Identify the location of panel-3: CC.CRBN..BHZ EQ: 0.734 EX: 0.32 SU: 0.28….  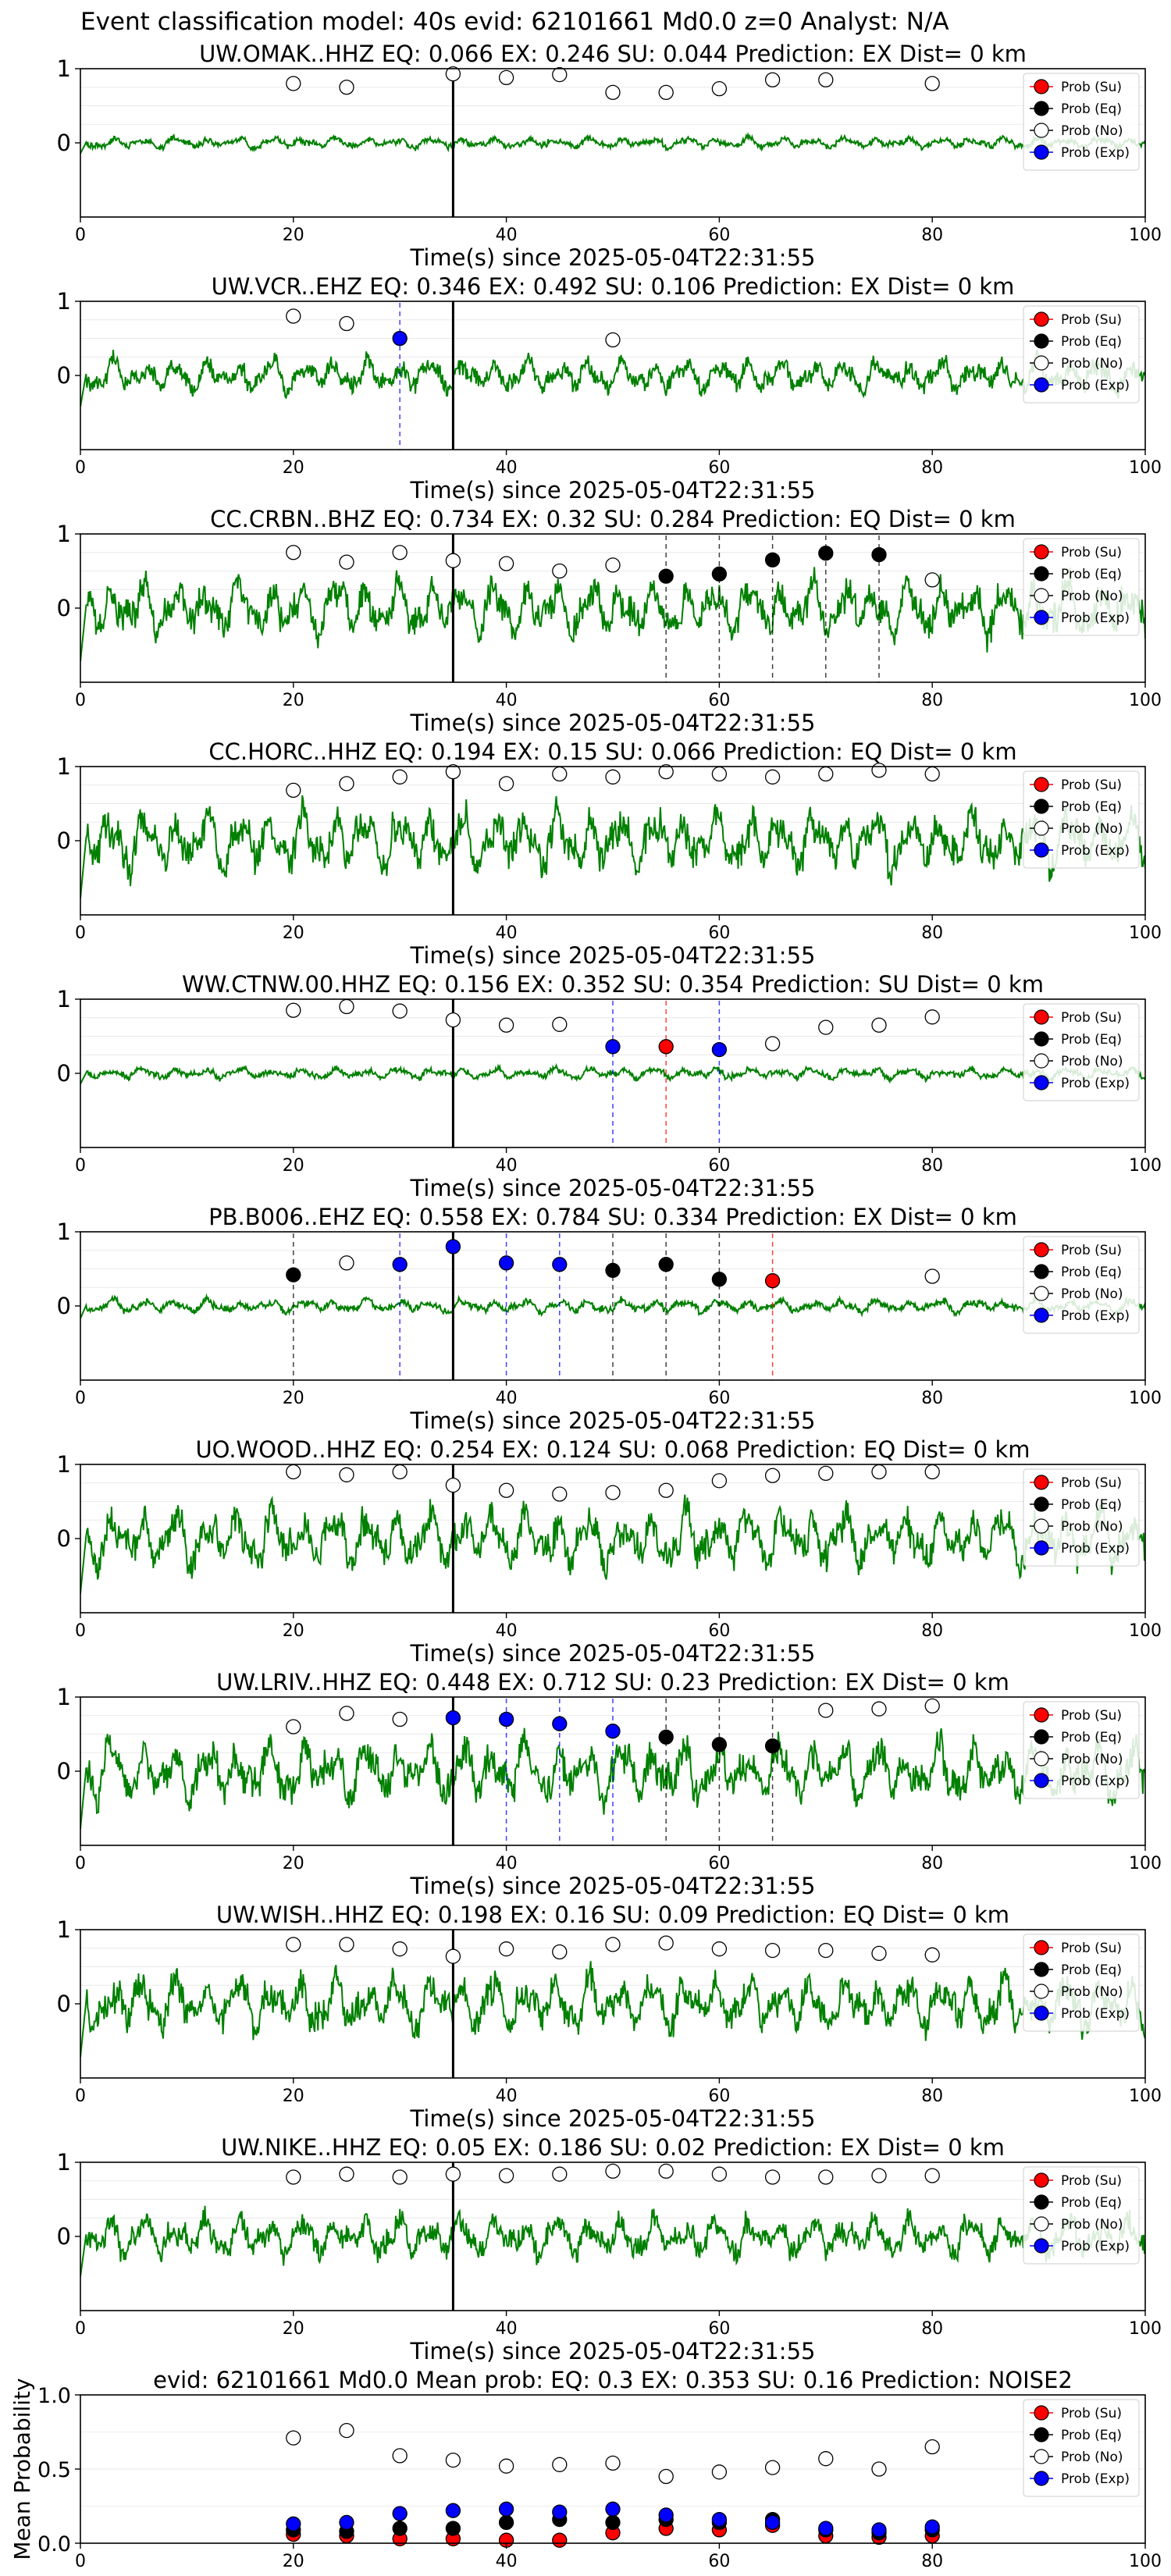
(609, 621).